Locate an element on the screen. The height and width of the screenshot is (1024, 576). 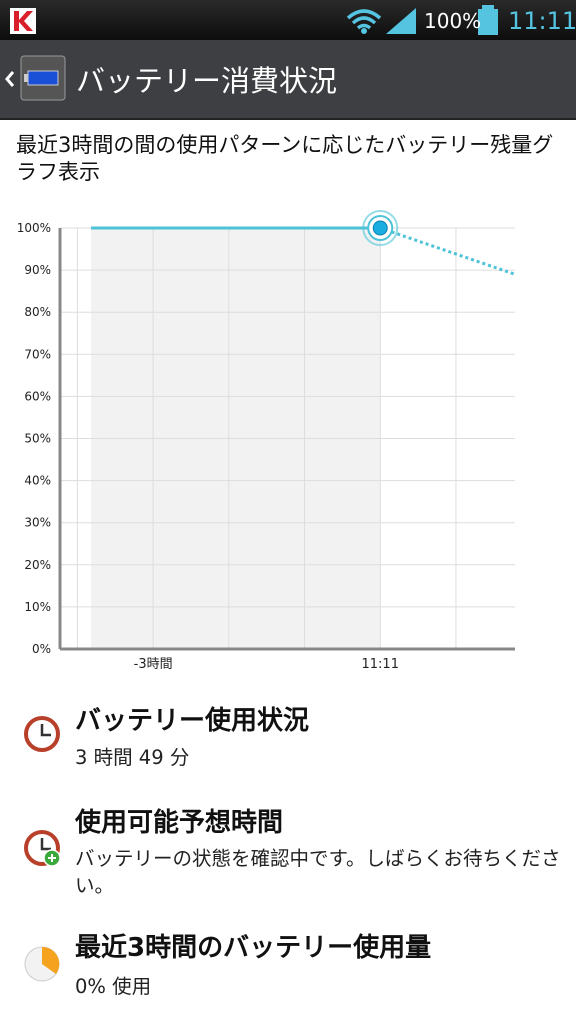
back-arrow is located at coordinates (10, 79).